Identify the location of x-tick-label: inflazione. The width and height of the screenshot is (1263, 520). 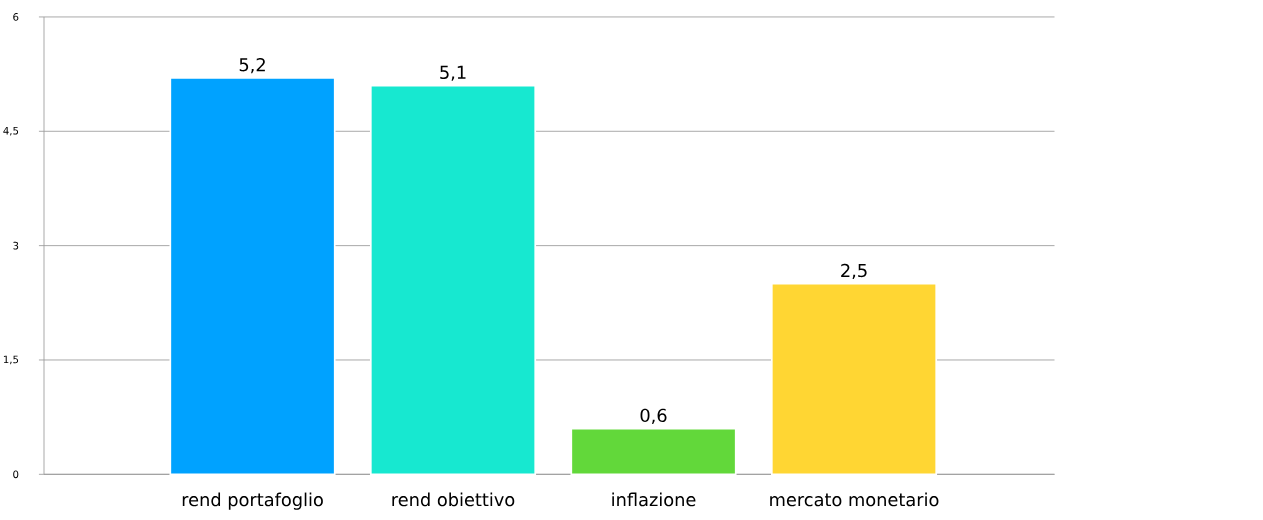
(654, 499).